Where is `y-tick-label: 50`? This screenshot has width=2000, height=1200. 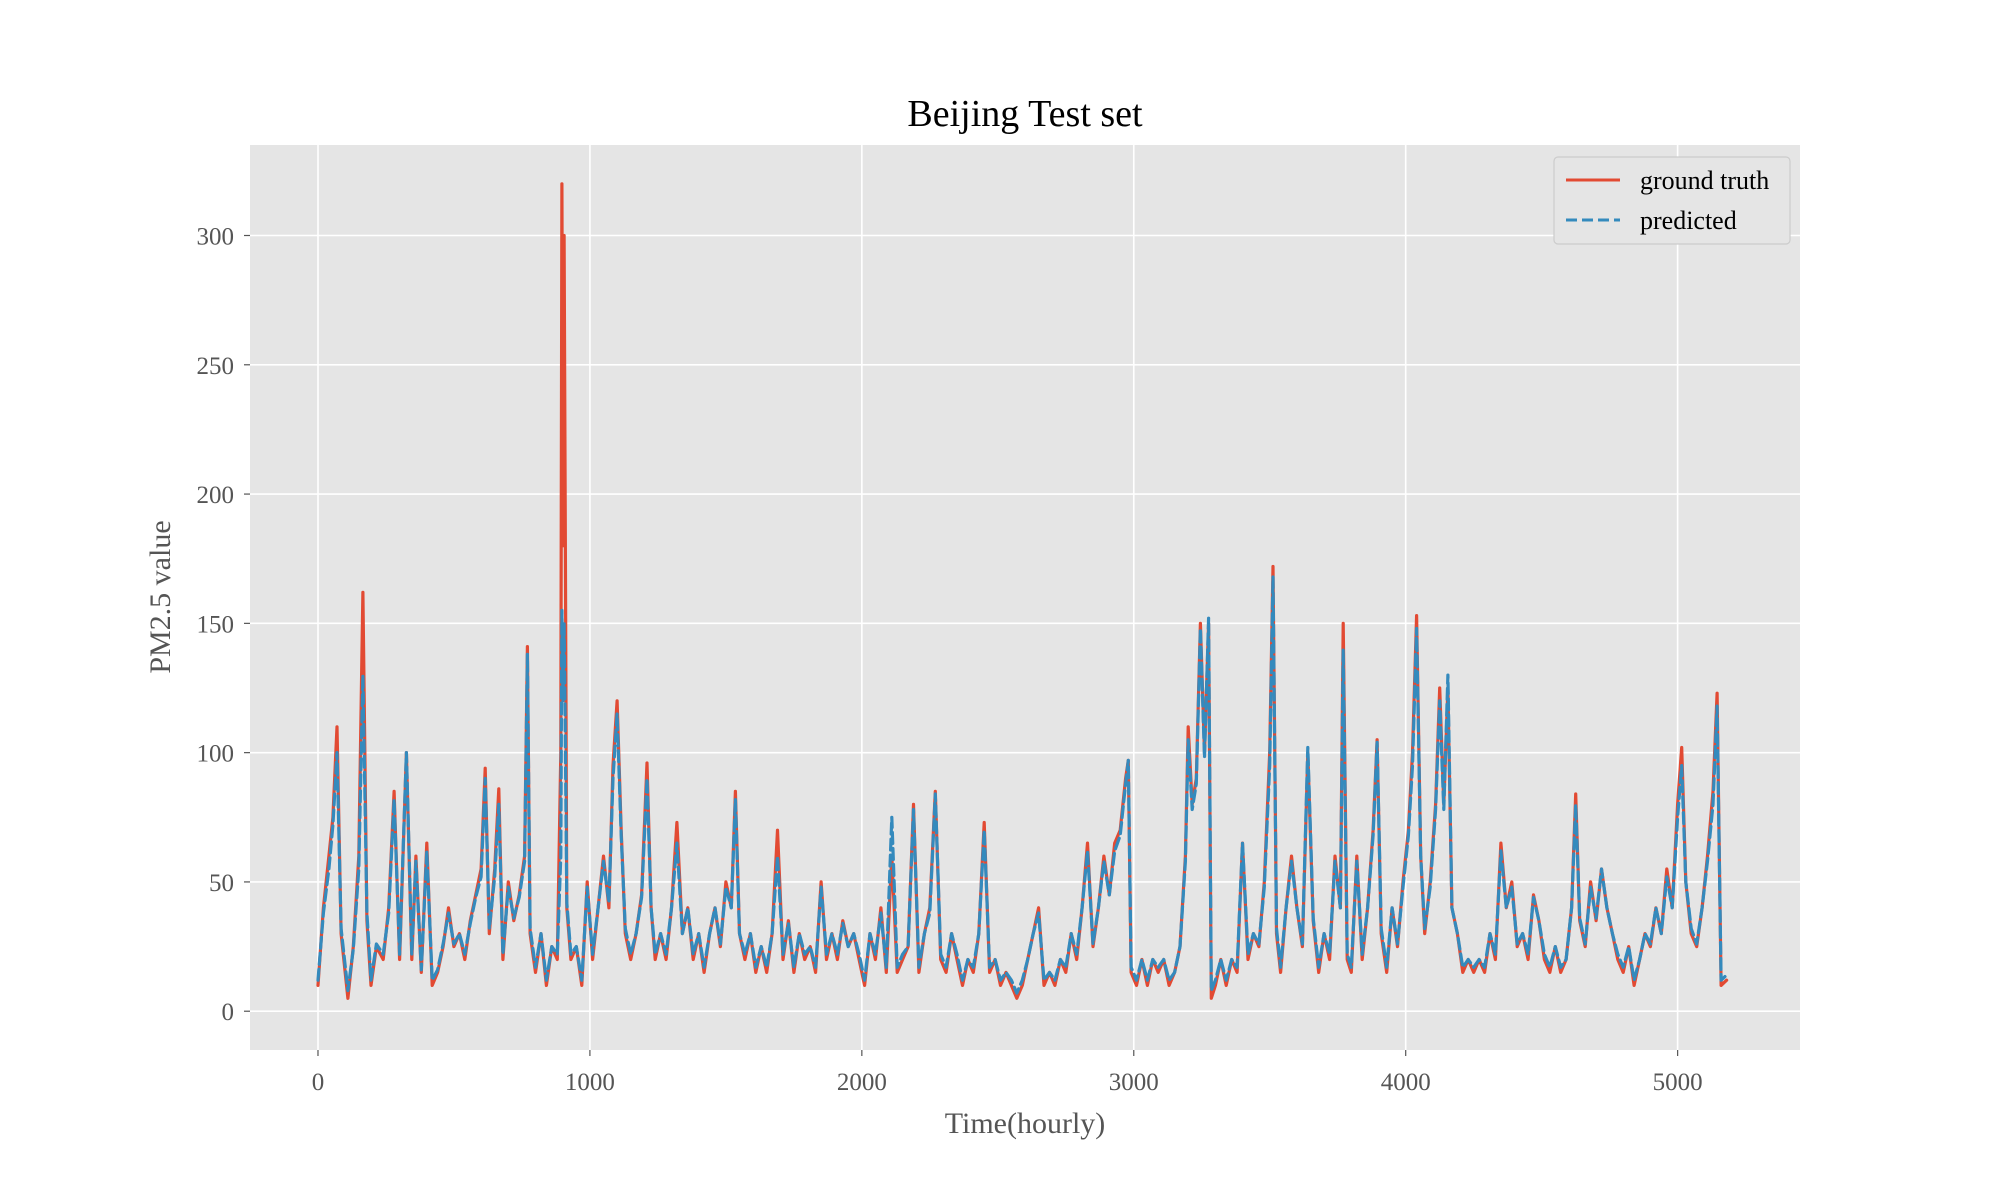 y-tick-label: 50 is located at coordinates (221, 883).